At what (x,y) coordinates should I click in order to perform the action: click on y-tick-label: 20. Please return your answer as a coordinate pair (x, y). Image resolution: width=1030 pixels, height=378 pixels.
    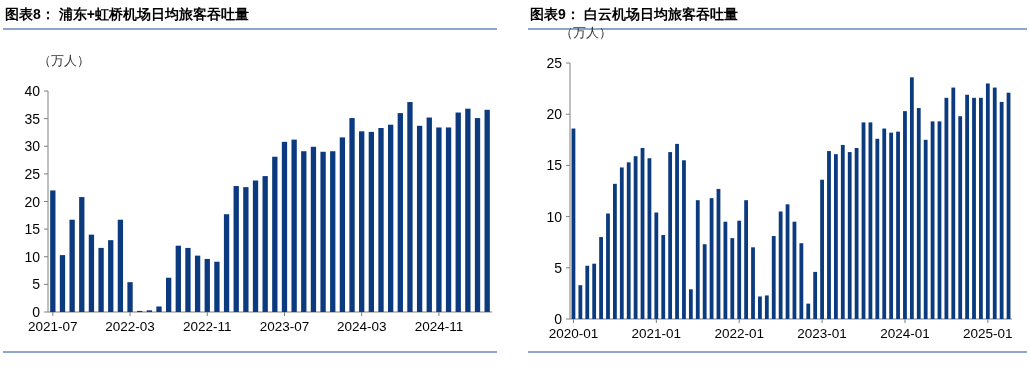
    Looking at the image, I should click on (554, 114).